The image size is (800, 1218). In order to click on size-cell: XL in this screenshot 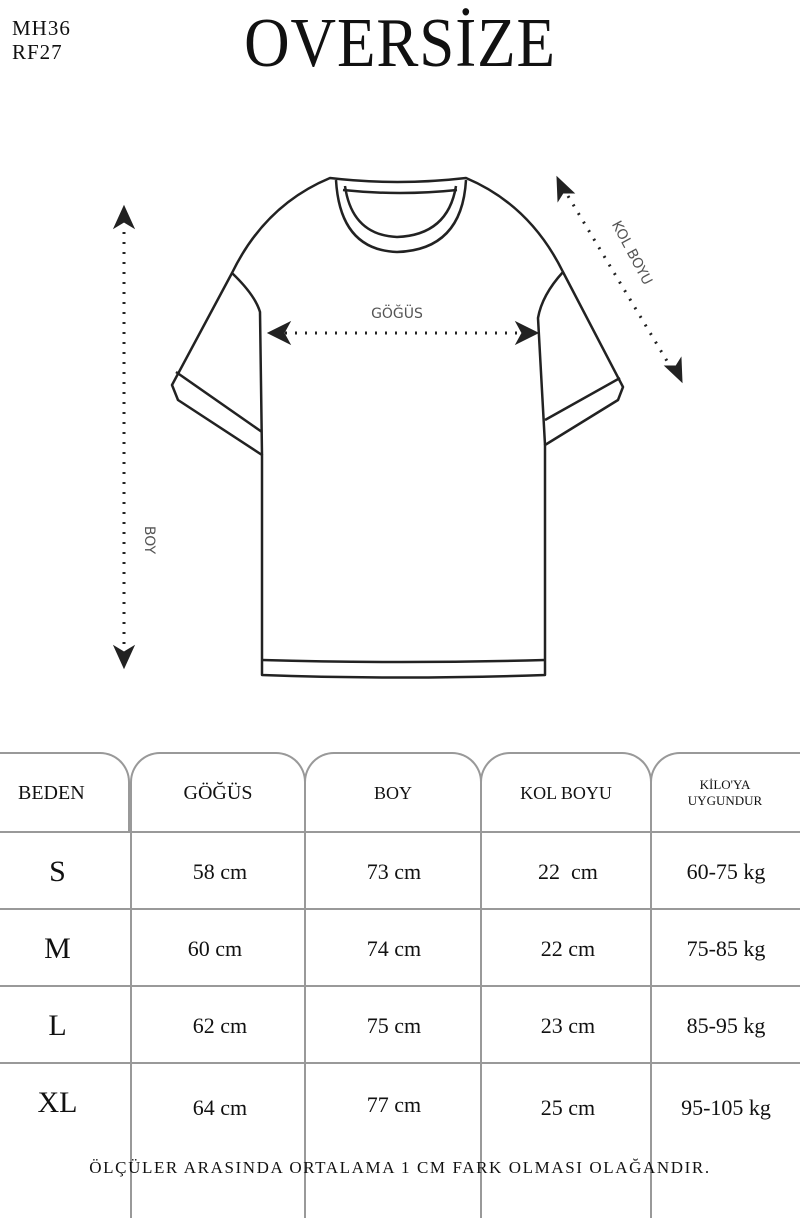, I will do `click(57, 1102)`.